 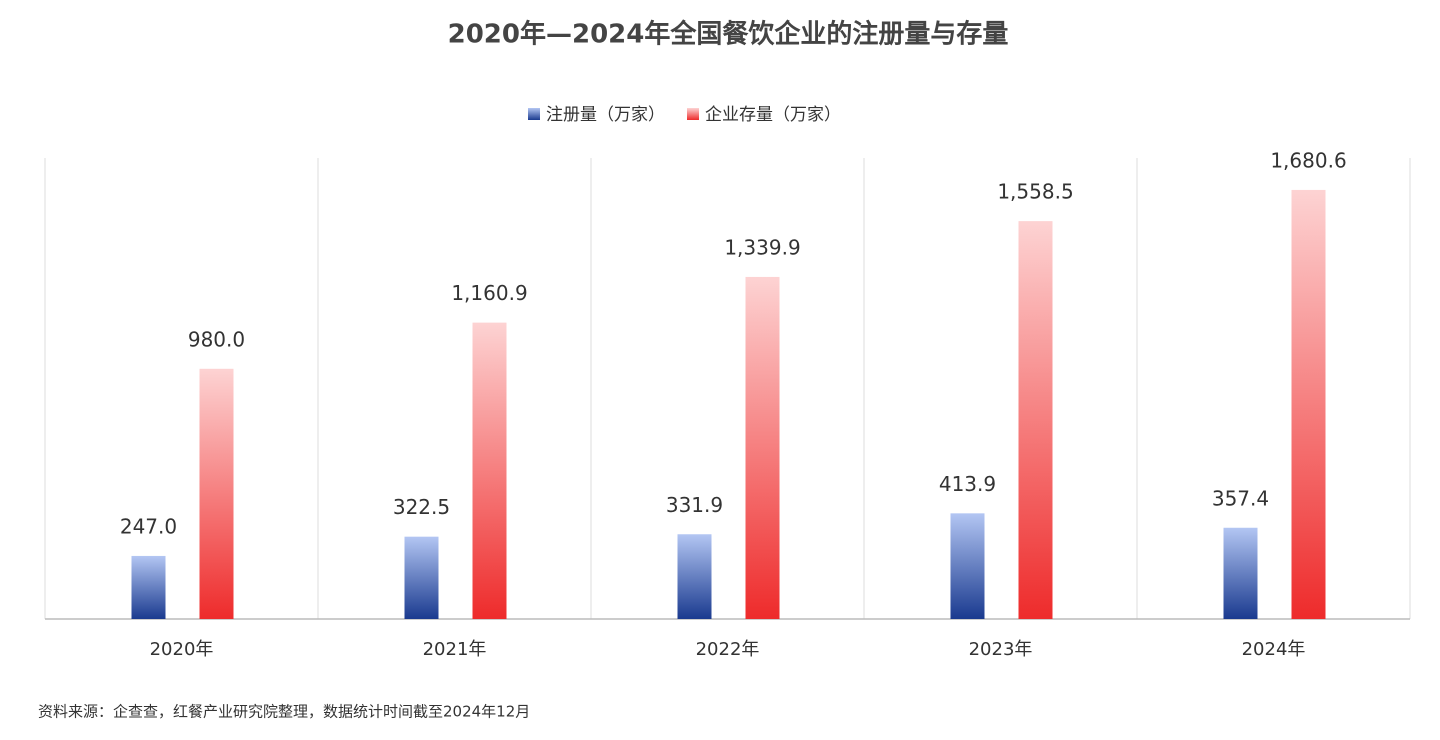 What do you see at coordinates (148, 526) in the screenshot?
I see `data-label: 247.0` at bounding box center [148, 526].